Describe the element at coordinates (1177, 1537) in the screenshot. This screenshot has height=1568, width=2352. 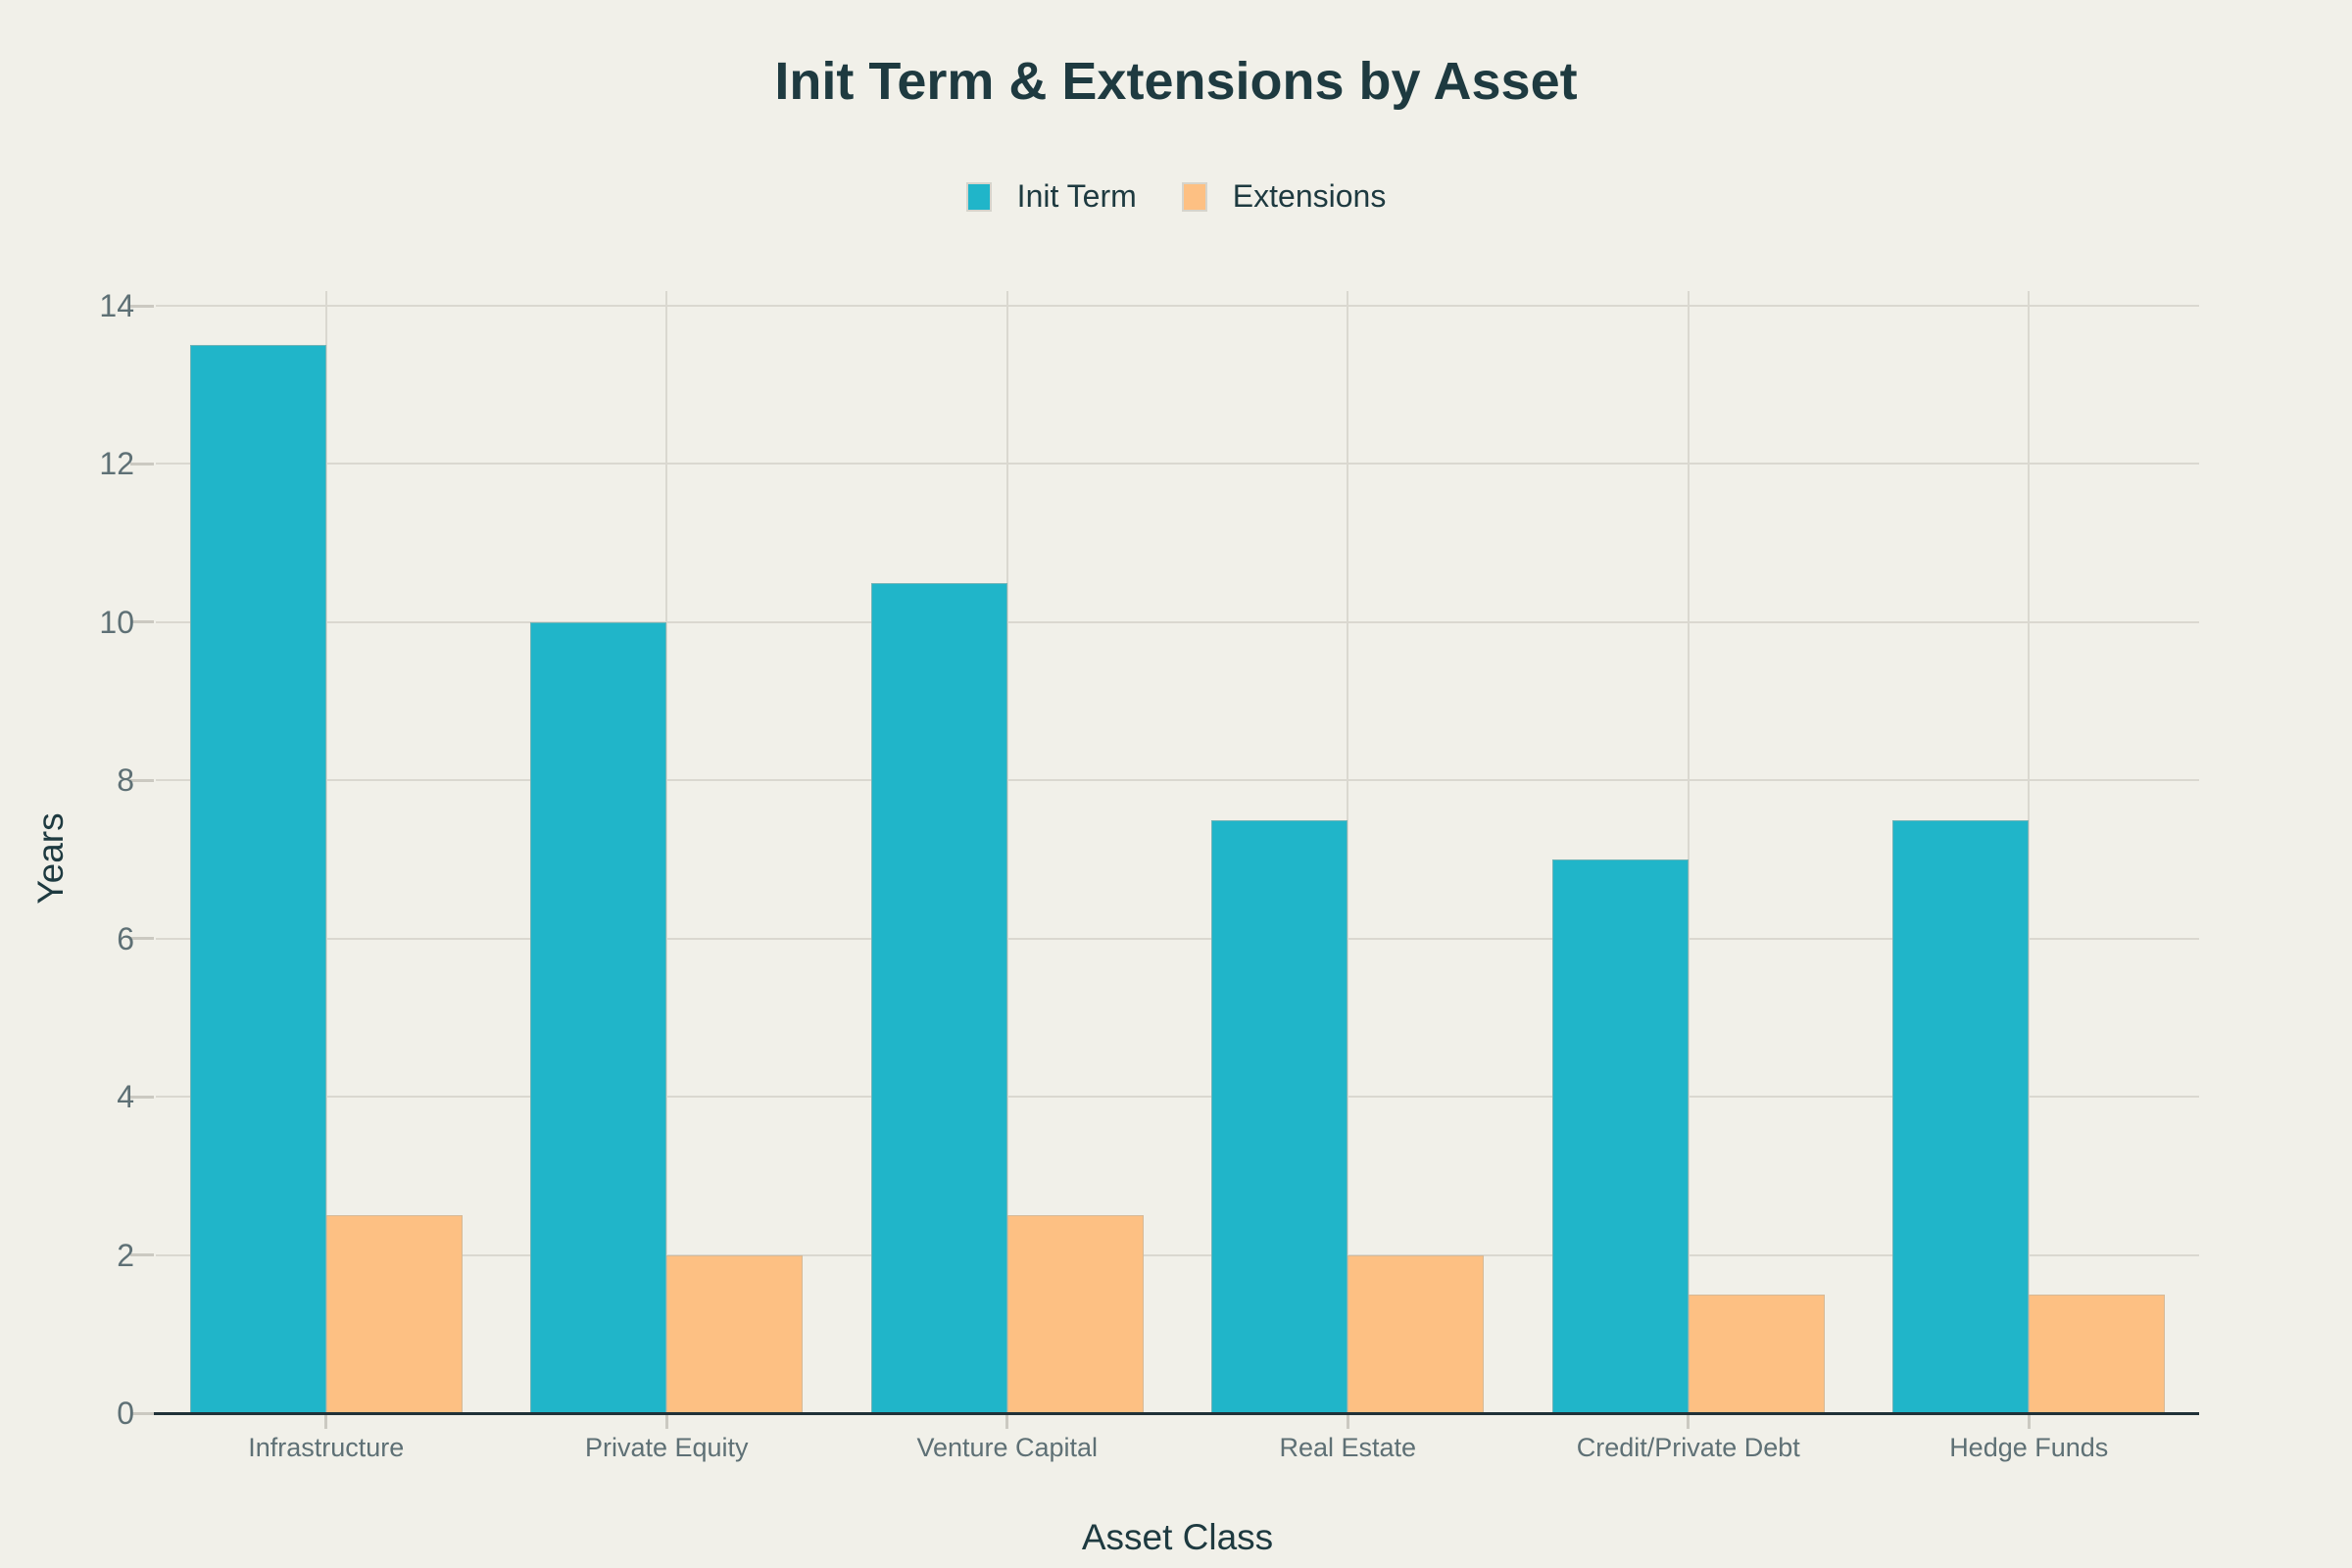
I see `x-axis-title: Asset Class` at that location.